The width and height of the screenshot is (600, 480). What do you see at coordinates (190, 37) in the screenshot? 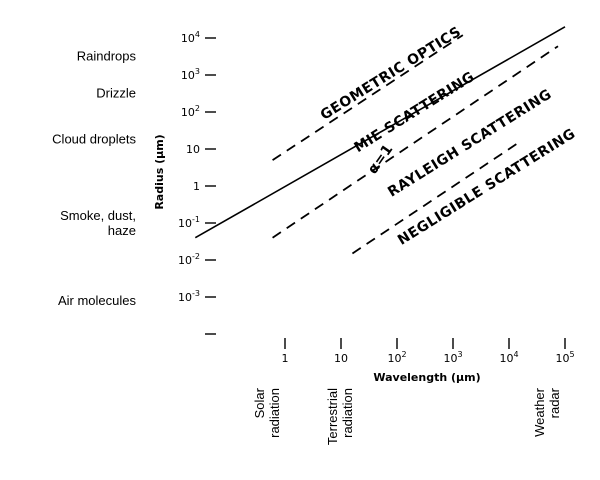
I see `y-tick-label: 10⁴` at bounding box center [190, 37].